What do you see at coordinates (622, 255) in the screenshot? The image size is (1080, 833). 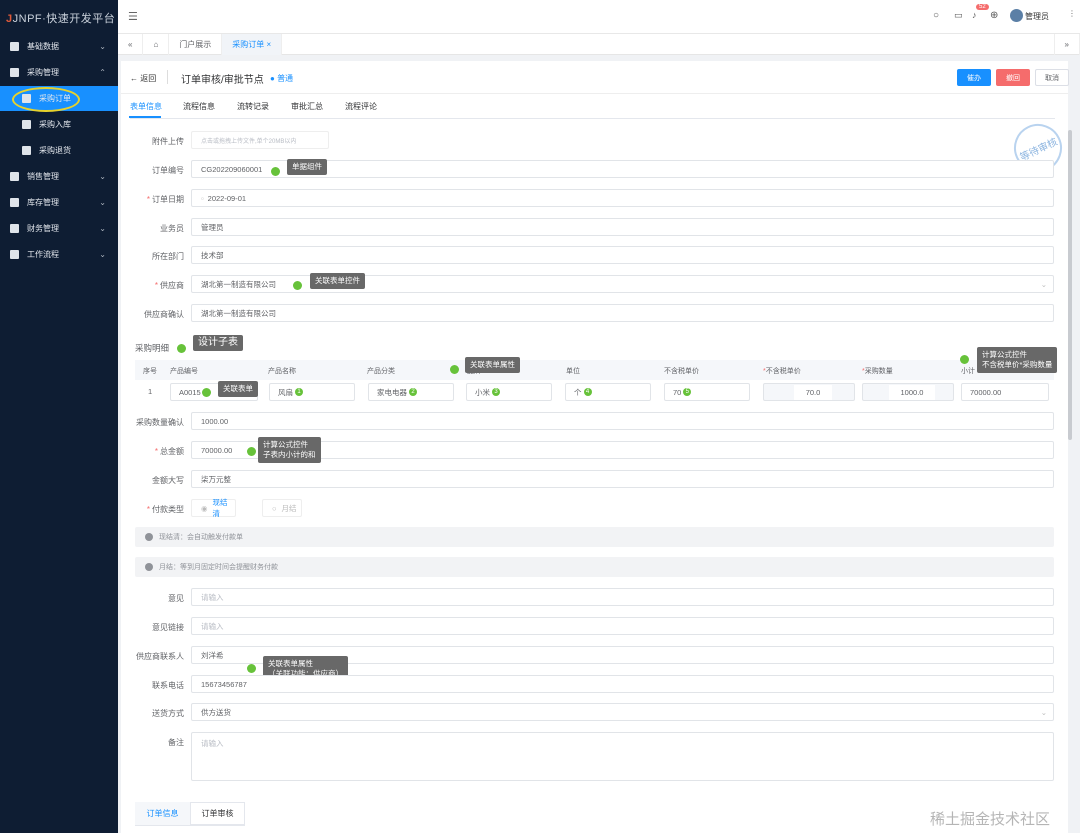 I see `dept-field: 技术部` at bounding box center [622, 255].